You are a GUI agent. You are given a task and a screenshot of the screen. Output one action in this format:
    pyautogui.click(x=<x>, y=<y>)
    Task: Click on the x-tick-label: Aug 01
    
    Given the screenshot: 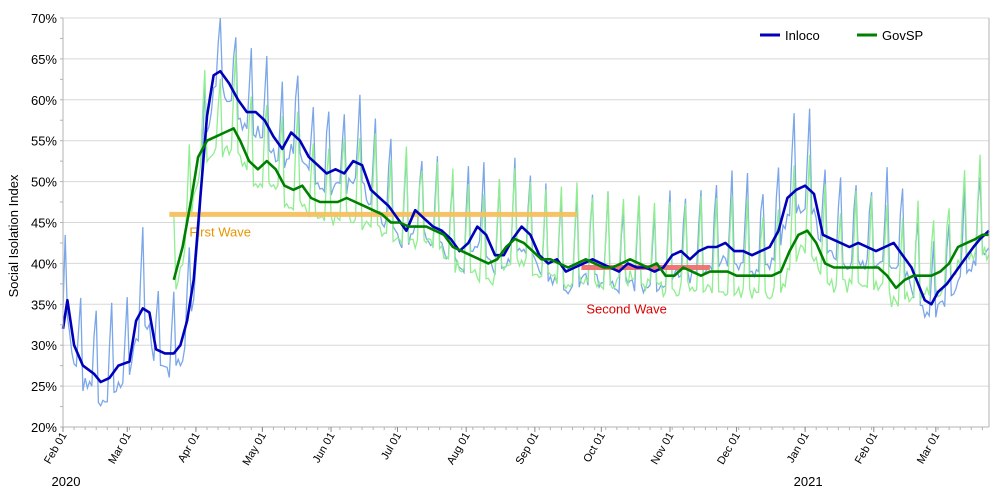 What is the action you would take?
    pyautogui.click(x=459, y=449)
    